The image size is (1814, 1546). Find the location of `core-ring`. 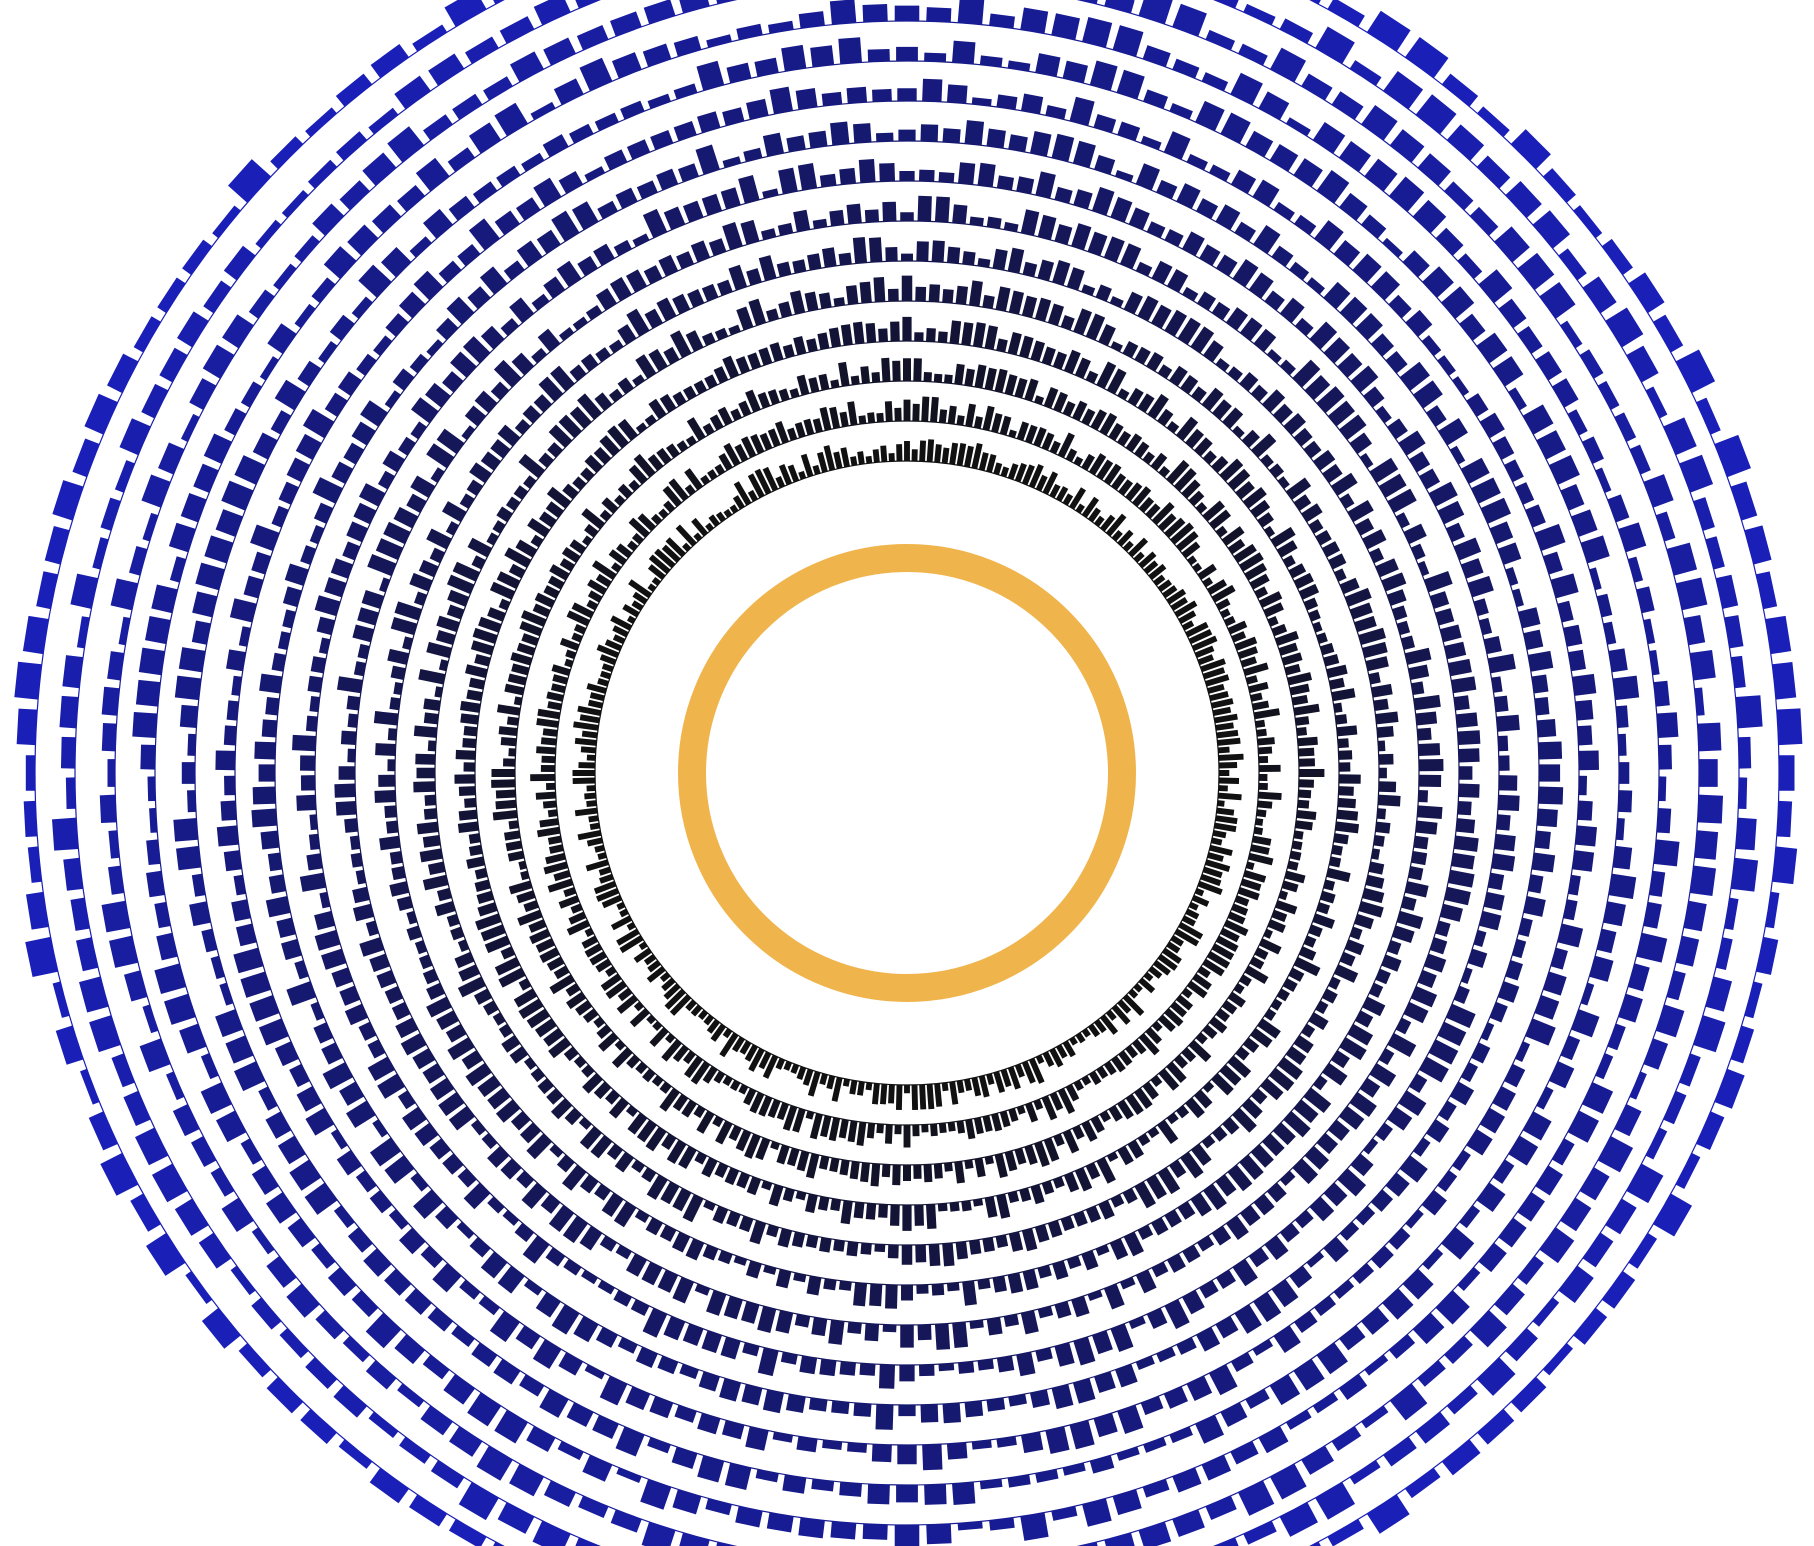

core-ring is located at coordinates (907, 773).